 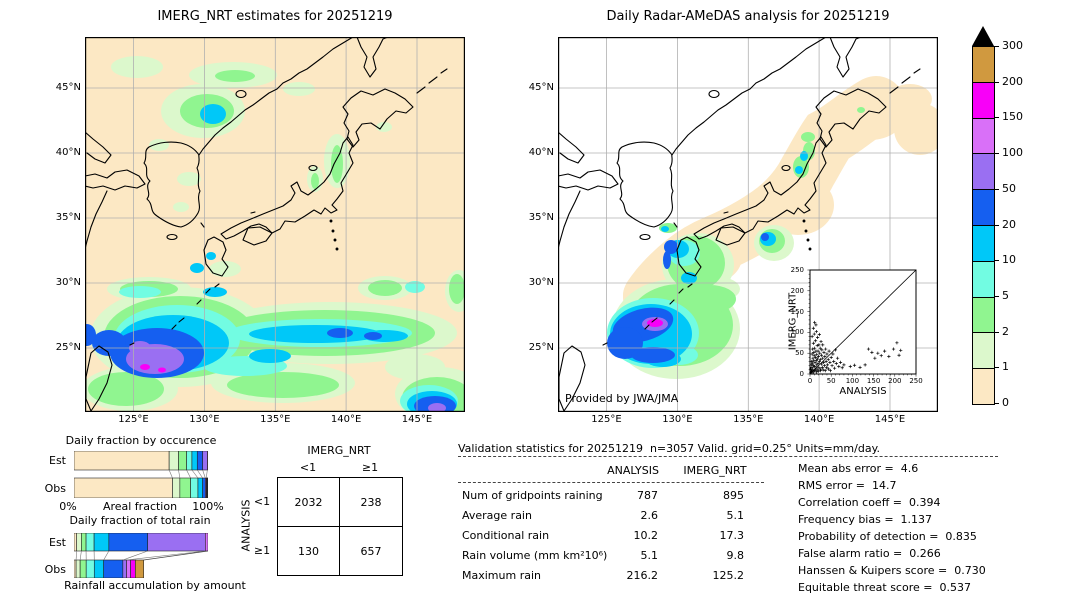 What do you see at coordinates (57, 542) in the screenshot?
I see `total-rain-est-label: Est` at bounding box center [57, 542].